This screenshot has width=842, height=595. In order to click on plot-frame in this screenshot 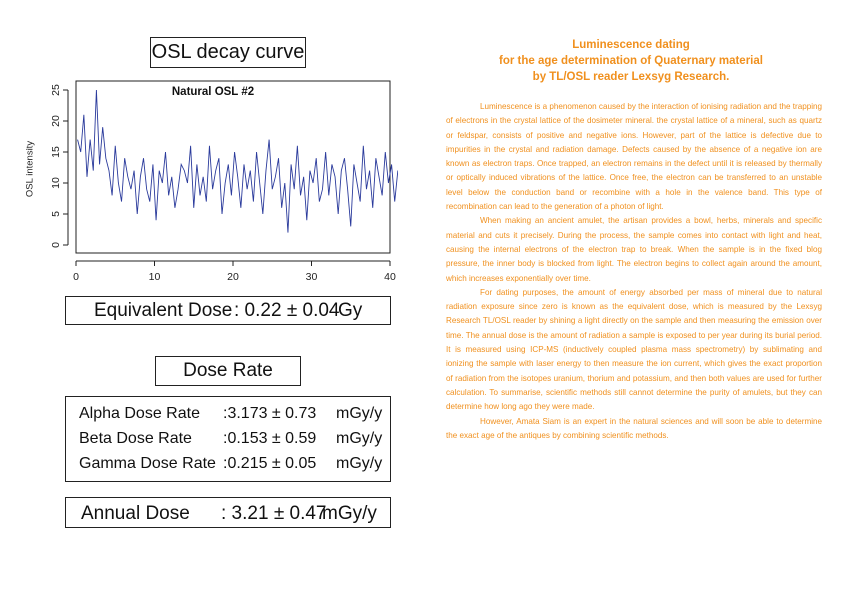, I will do `click(233, 167)`.